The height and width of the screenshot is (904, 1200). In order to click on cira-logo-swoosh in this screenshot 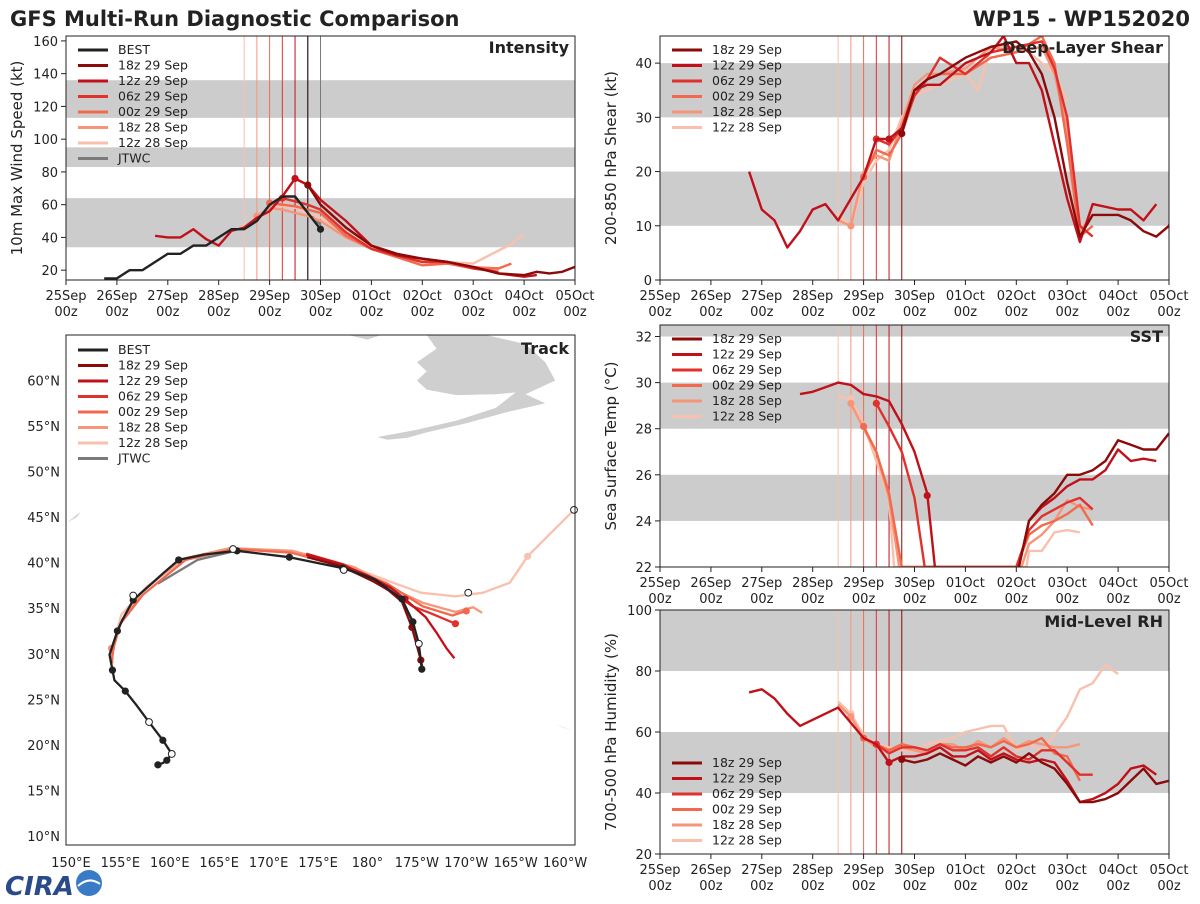, I will do `click(89, 883)`.